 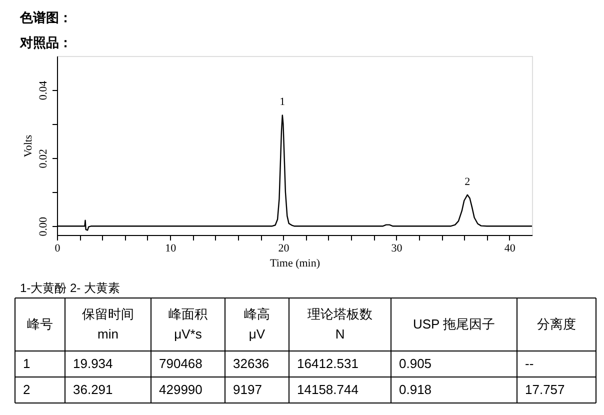 I want to click on x-tick-label: 0, so click(x=57, y=248).